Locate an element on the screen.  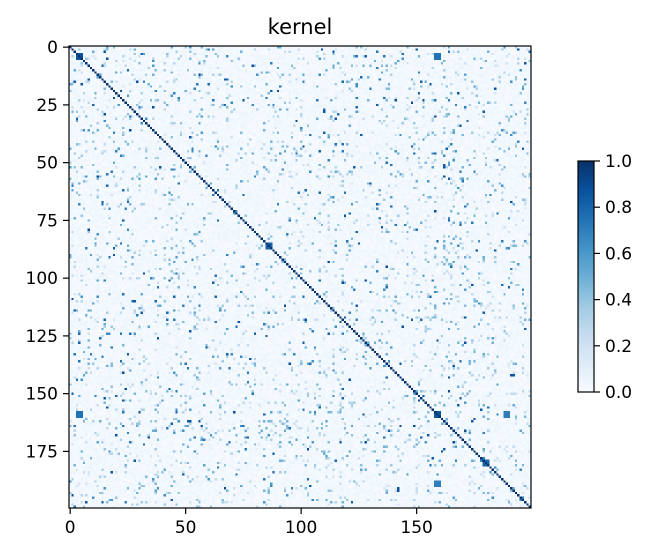
colorbar: 0.0 0.2 0.4 0.6 0.8 1.0 is located at coordinates (604, 277).